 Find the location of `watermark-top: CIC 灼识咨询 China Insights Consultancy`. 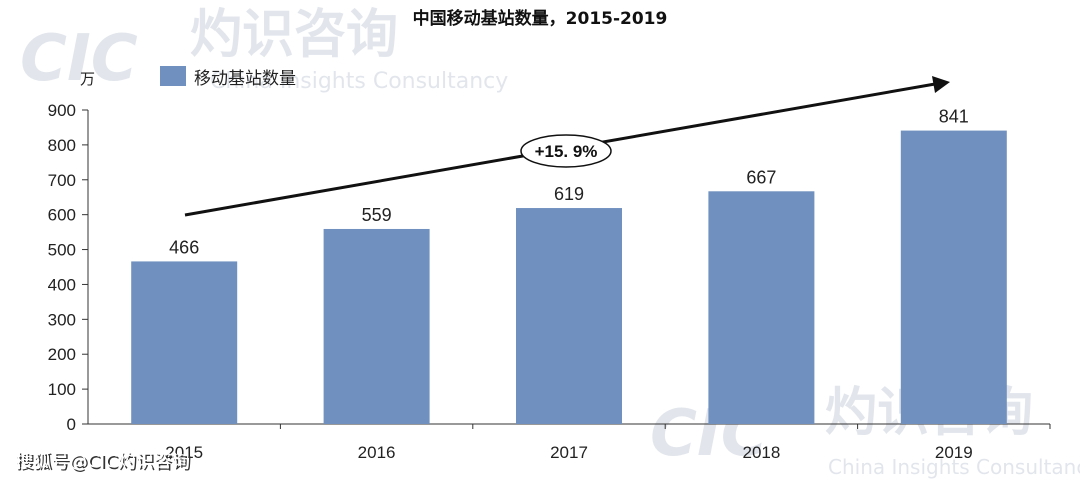

watermark-top: CIC 灼识咨询 China Insights Consultancy is located at coordinates (264, 50).